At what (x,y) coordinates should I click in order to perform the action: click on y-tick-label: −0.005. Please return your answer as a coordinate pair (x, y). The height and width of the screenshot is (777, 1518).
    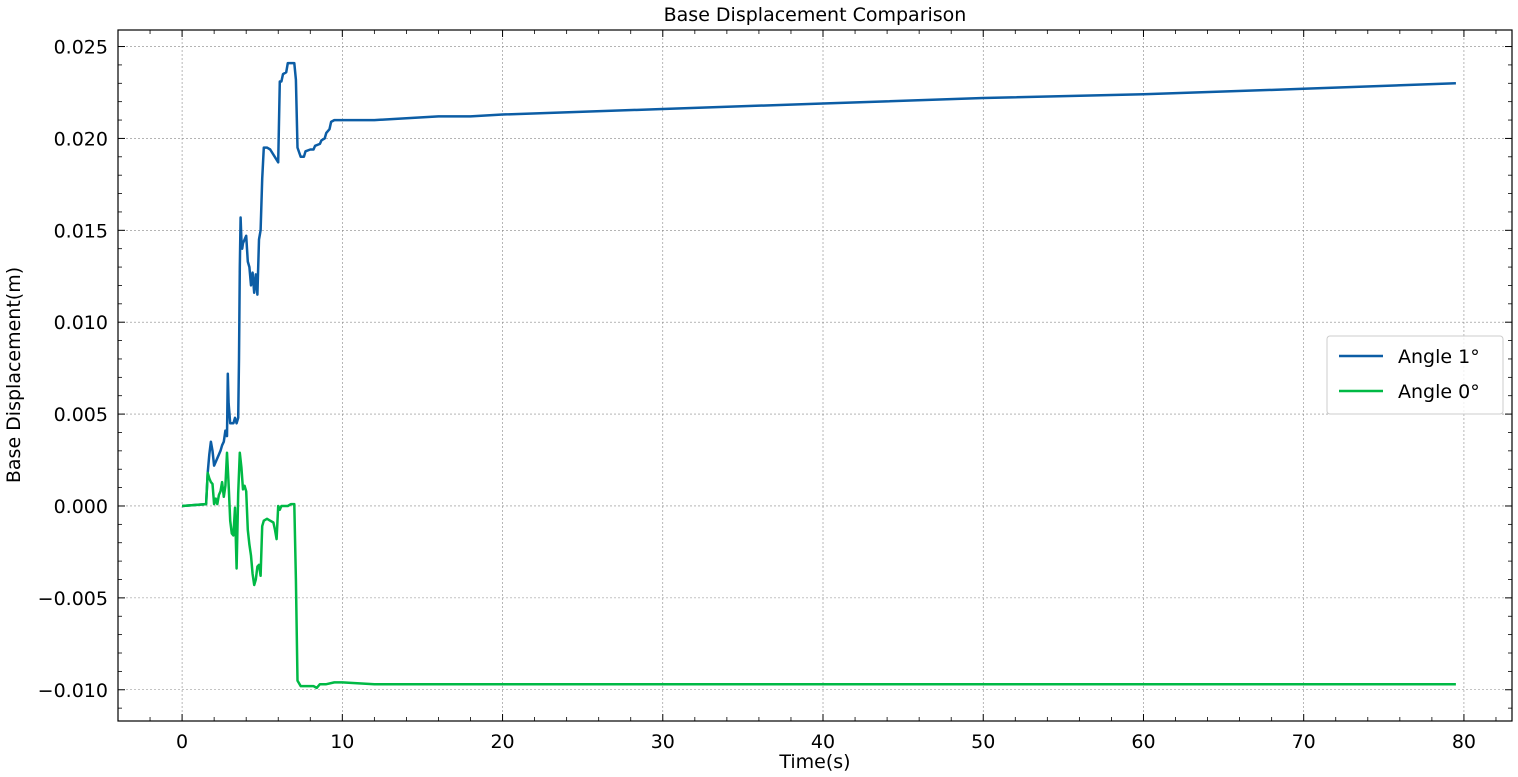
    Looking at the image, I should click on (73, 599).